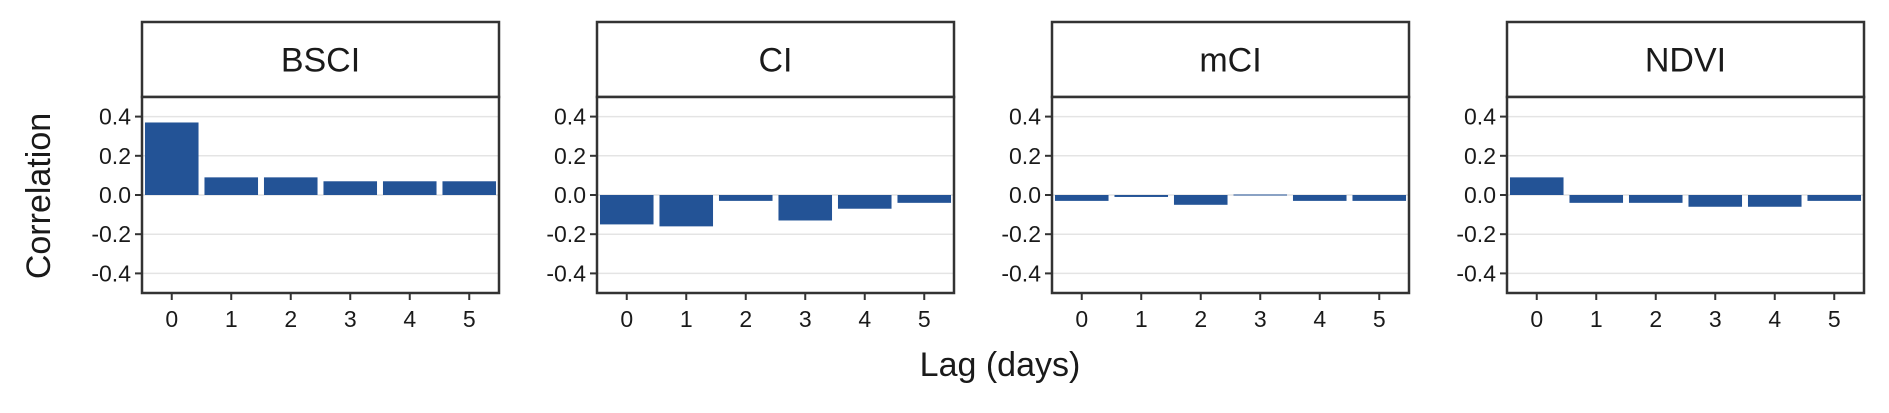  Describe the element at coordinates (1000, 365) in the screenshot. I see `x-axis-title: Lag (days)` at that location.